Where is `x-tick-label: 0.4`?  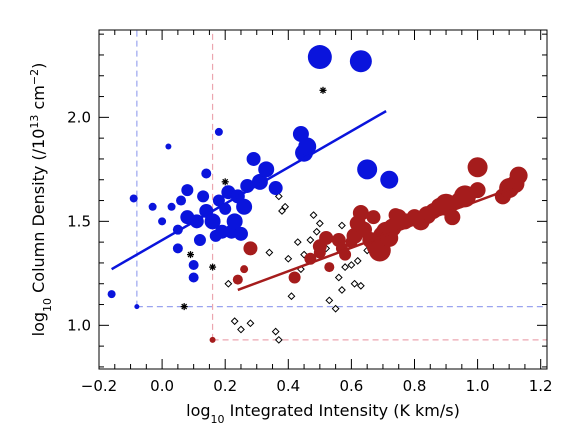
x-tick-label: 0.4 is located at coordinates (288, 386).